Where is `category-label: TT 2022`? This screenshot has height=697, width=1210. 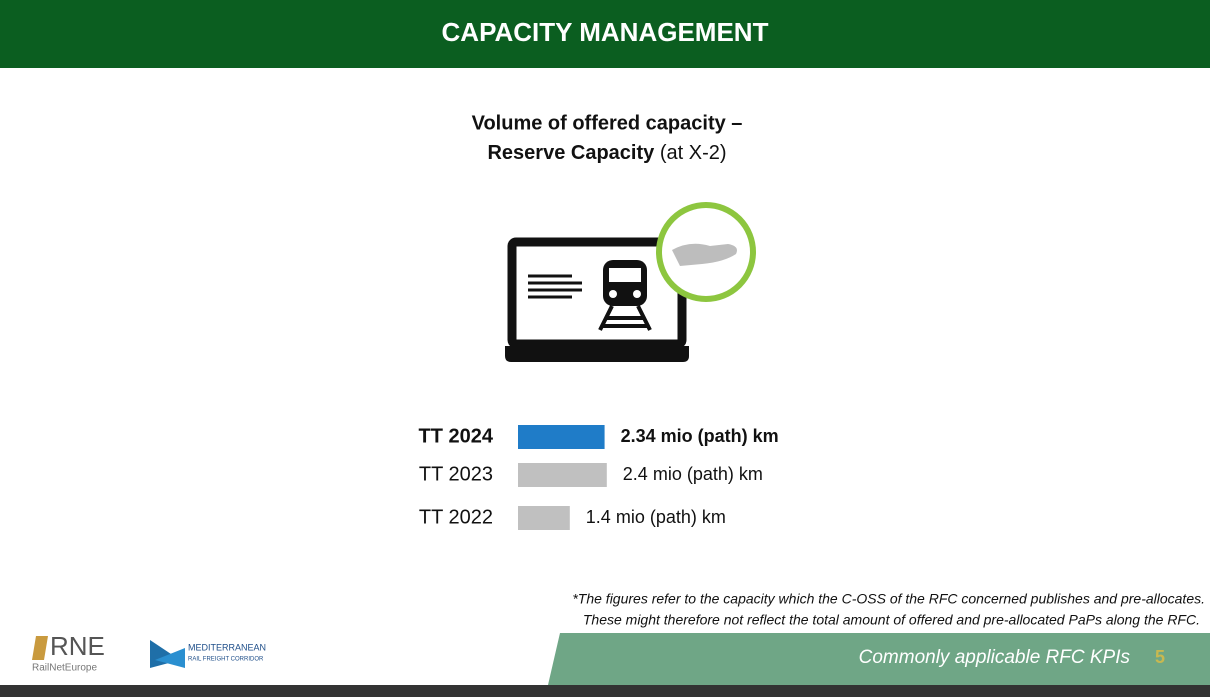 category-label: TT 2022 is located at coordinates (456, 517).